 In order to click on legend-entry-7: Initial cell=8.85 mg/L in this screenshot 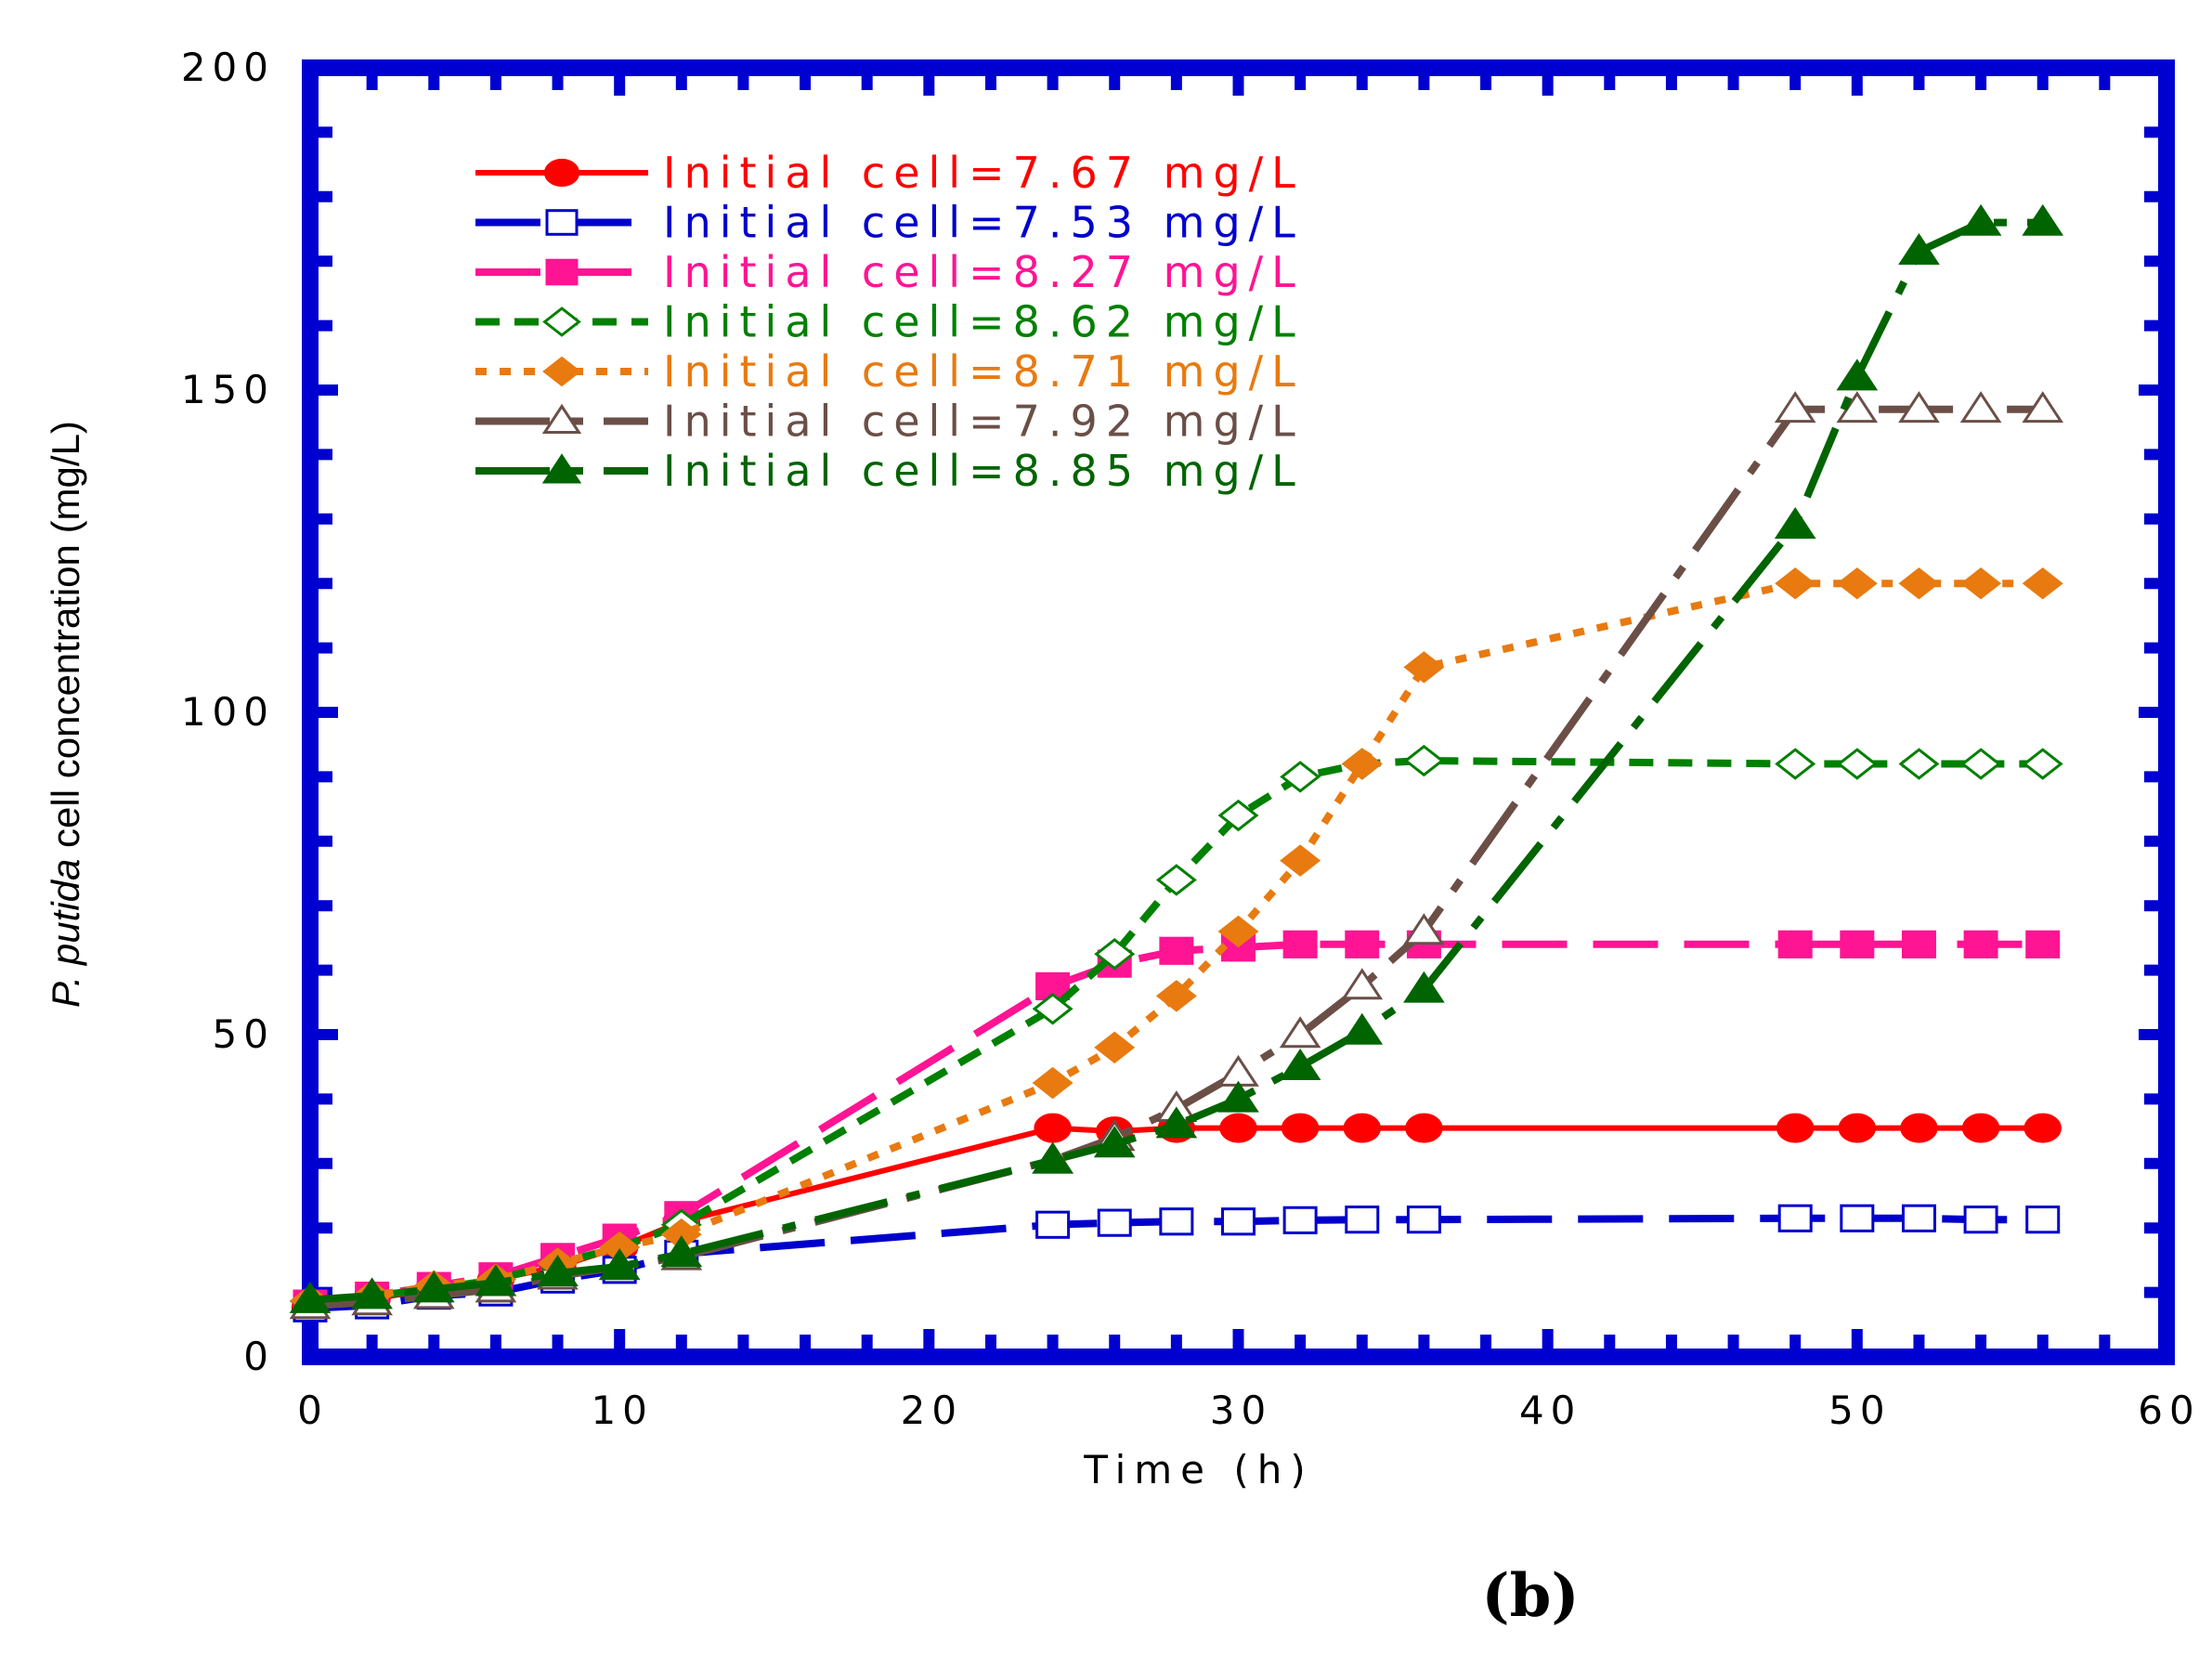, I will do `click(890, 471)`.